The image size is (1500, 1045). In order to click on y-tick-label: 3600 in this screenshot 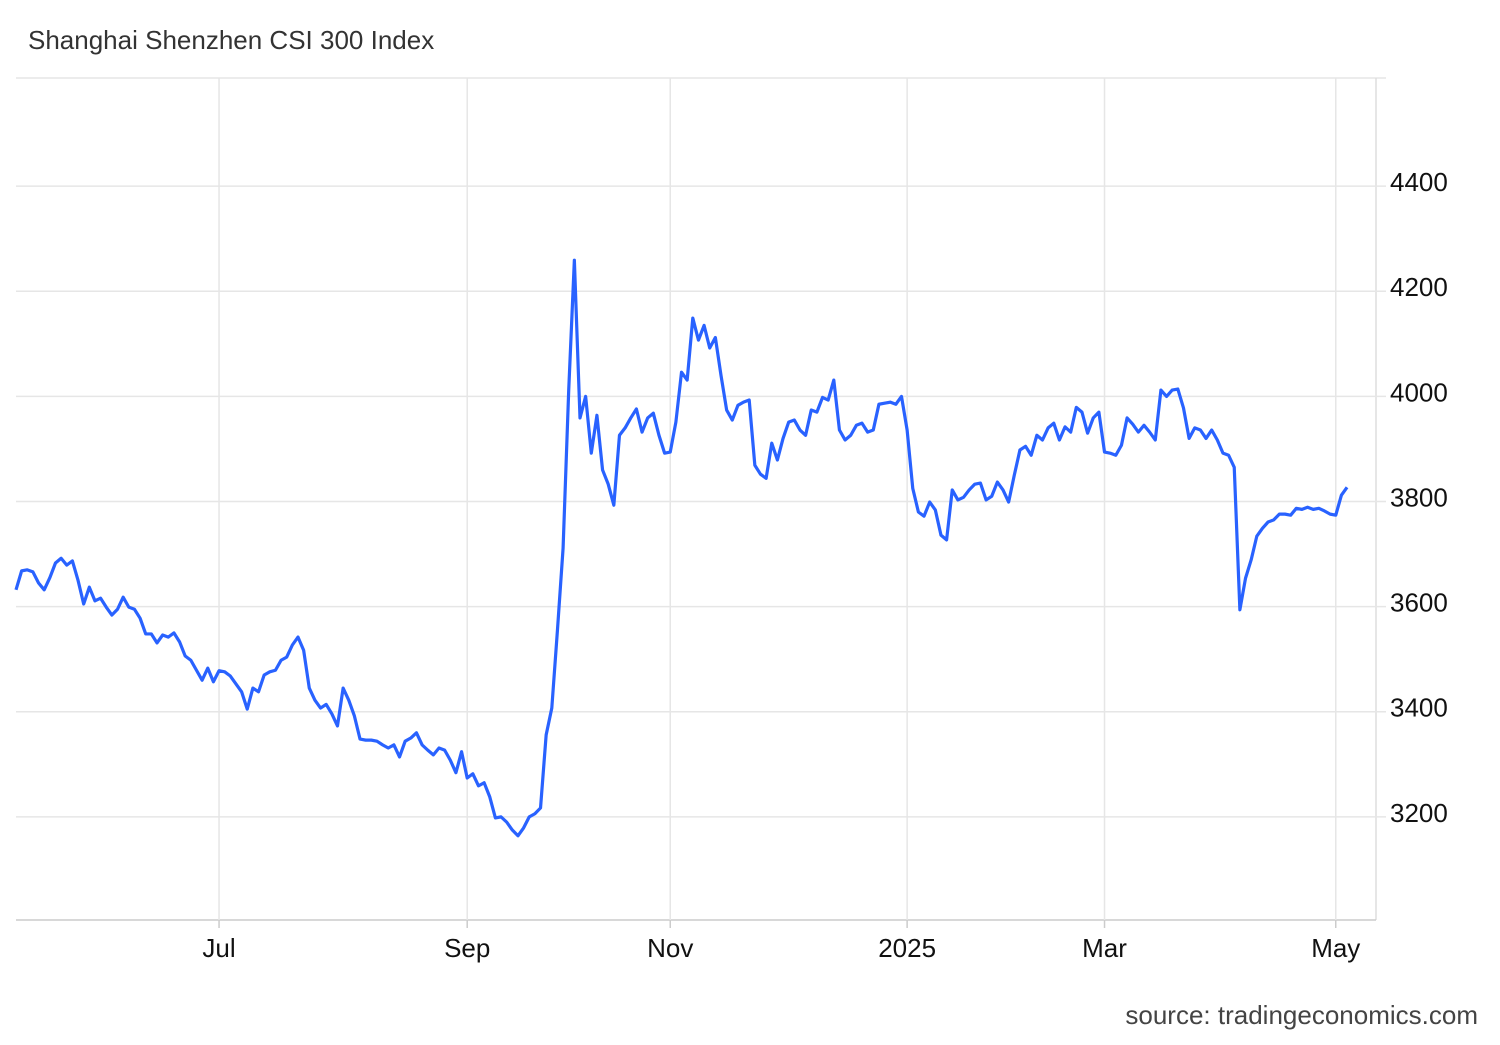, I will do `click(1419, 603)`.